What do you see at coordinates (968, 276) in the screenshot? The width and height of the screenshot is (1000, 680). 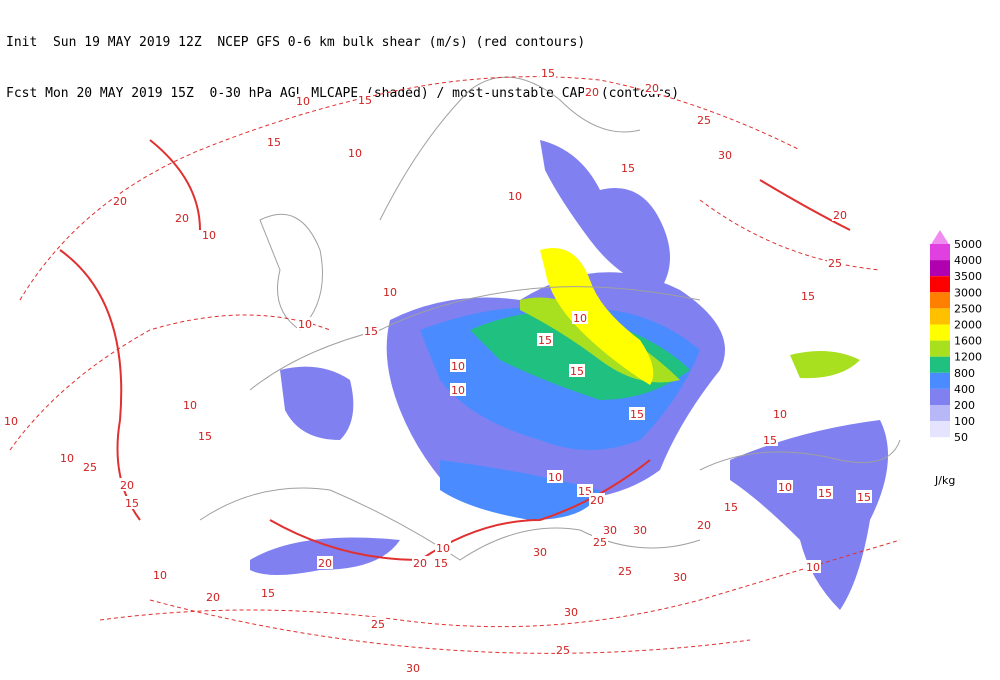 I see `legend-label: 3500` at bounding box center [968, 276].